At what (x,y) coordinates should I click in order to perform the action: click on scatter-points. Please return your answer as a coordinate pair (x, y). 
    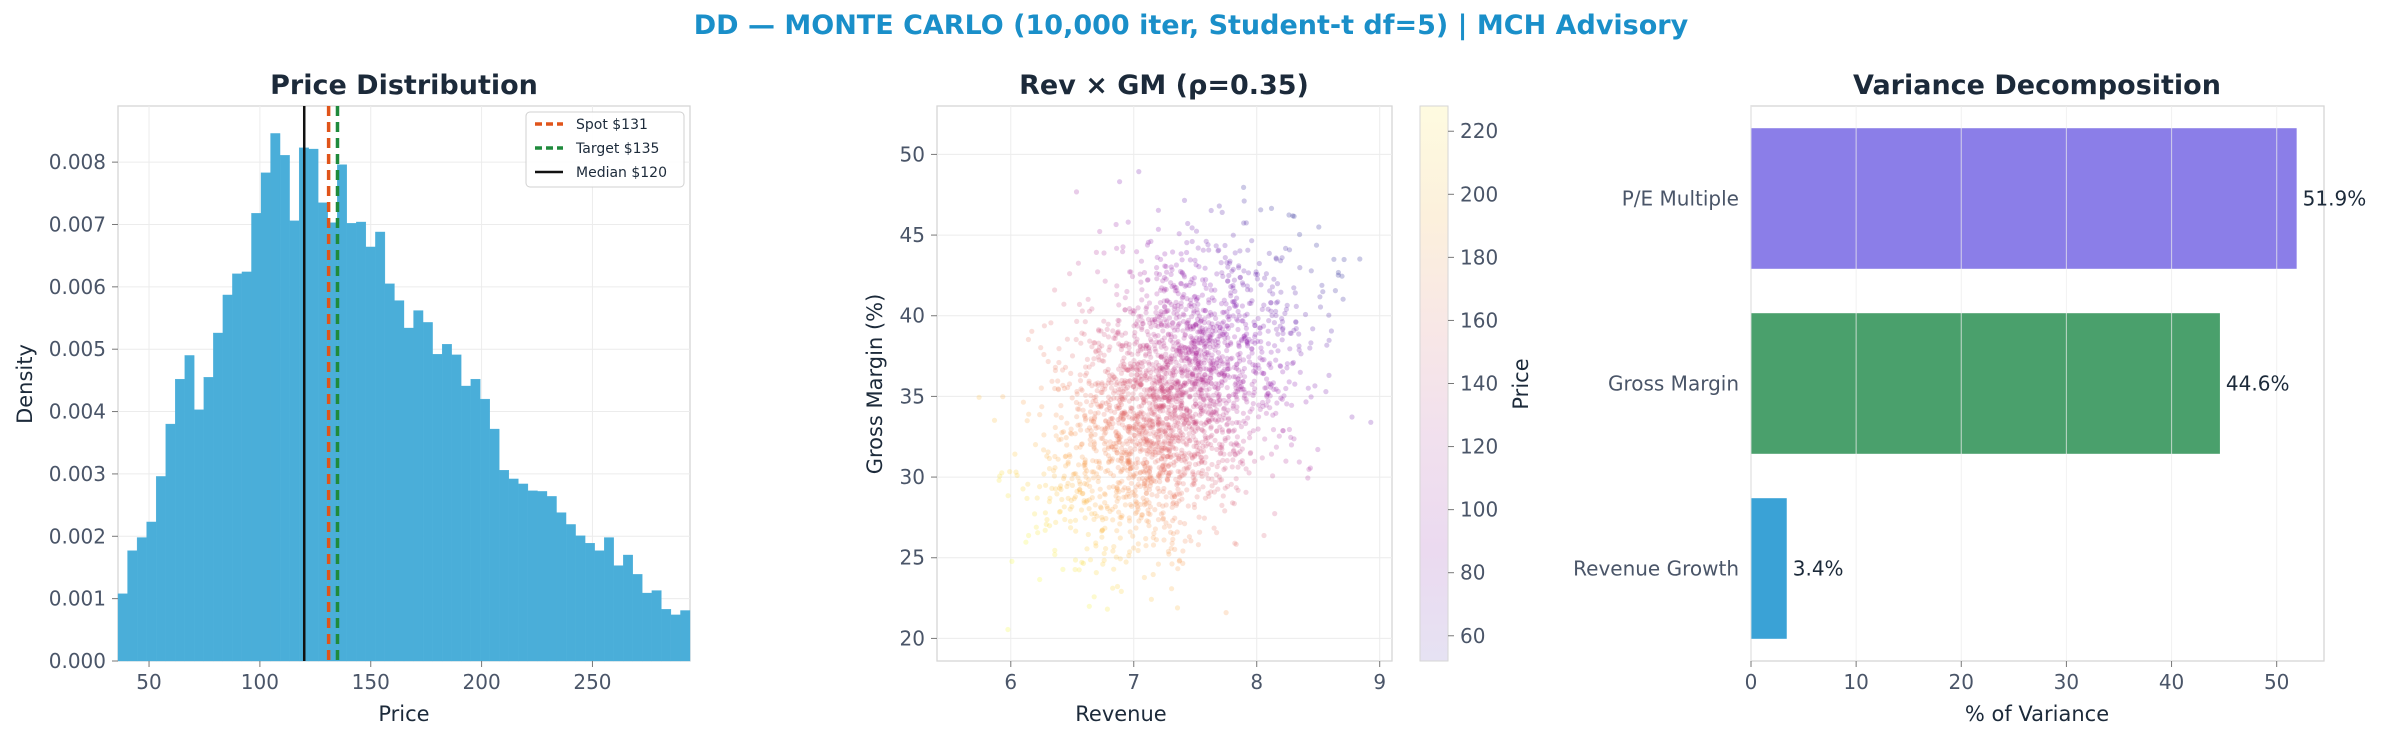
    Looking at the image, I should click on (1175, 401).